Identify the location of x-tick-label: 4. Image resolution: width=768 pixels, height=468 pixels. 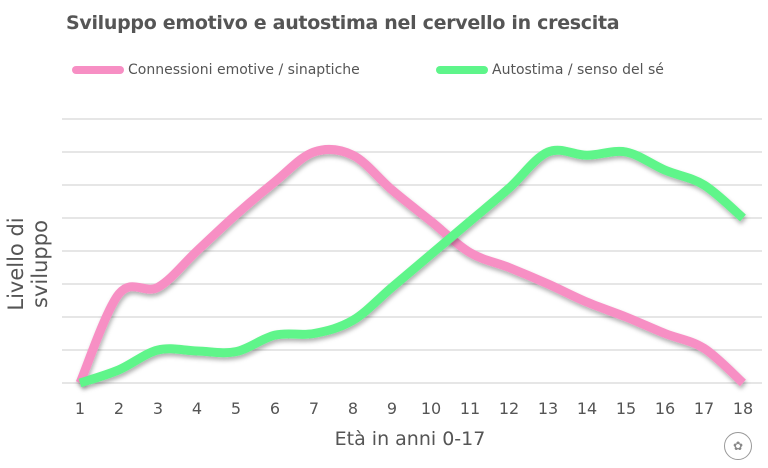
(197, 408).